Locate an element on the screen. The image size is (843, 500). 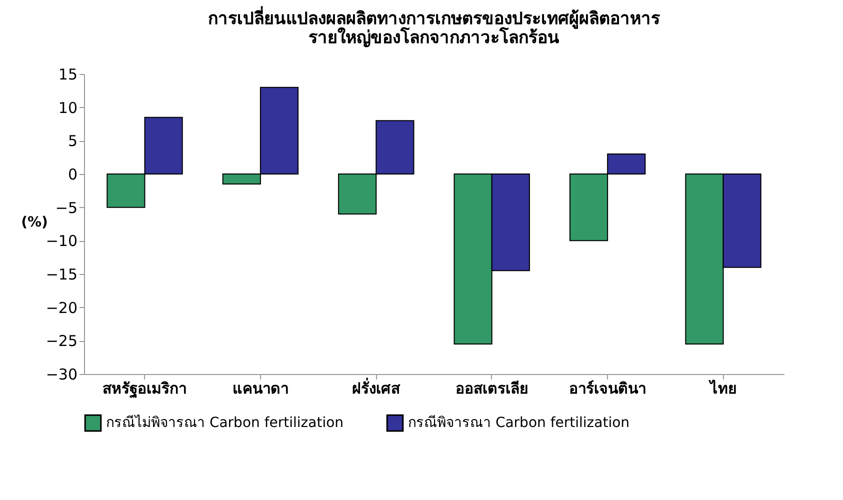
y-tick-label: −5 is located at coordinates (66, 207).